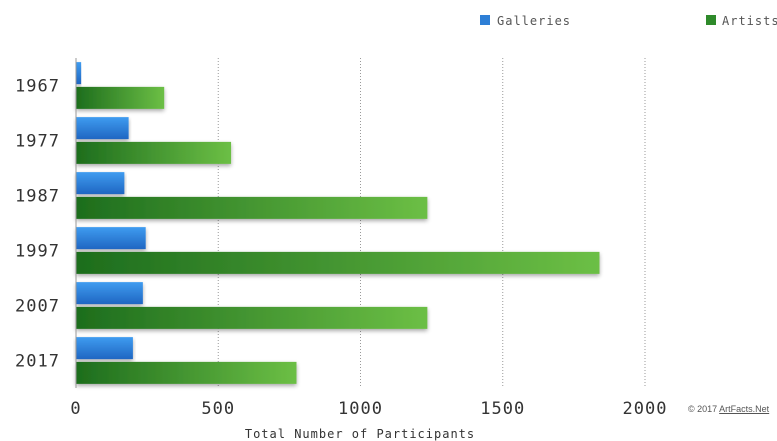 The width and height of the screenshot is (777, 441). Describe the element at coordinates (534, 21) in the screenshot. I see `legend-label-galleries: Galleries` at that location.